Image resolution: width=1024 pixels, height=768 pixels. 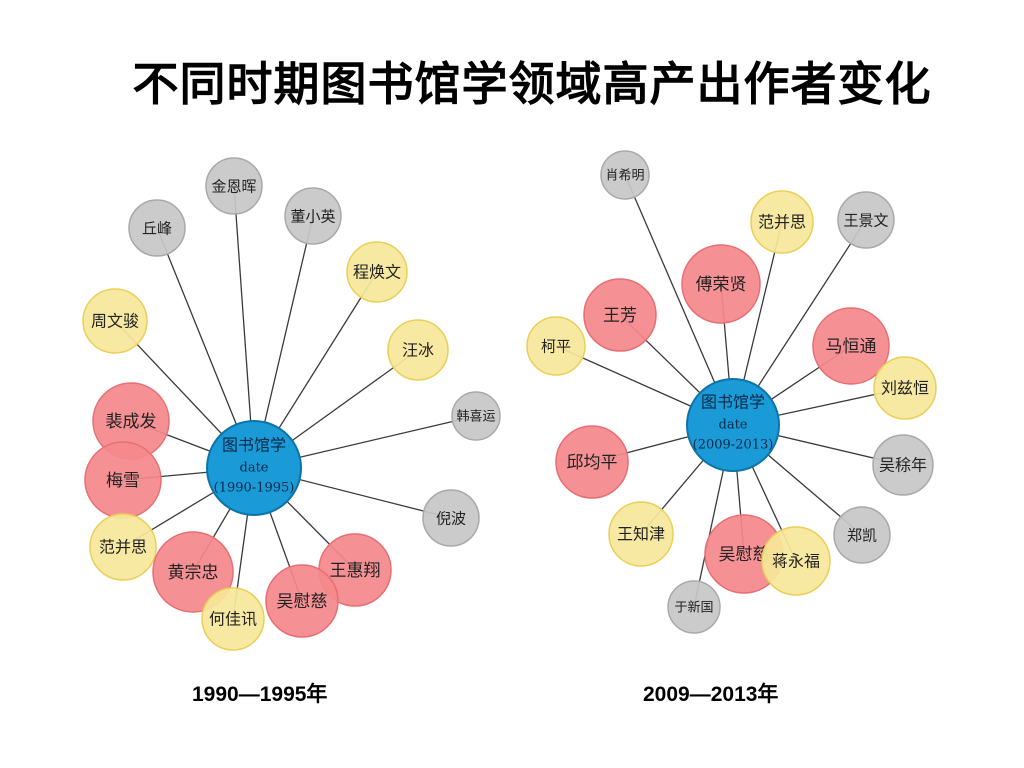 I want to click on caption-1990-1995: 1990—1995年, so click(x=260, y=694).